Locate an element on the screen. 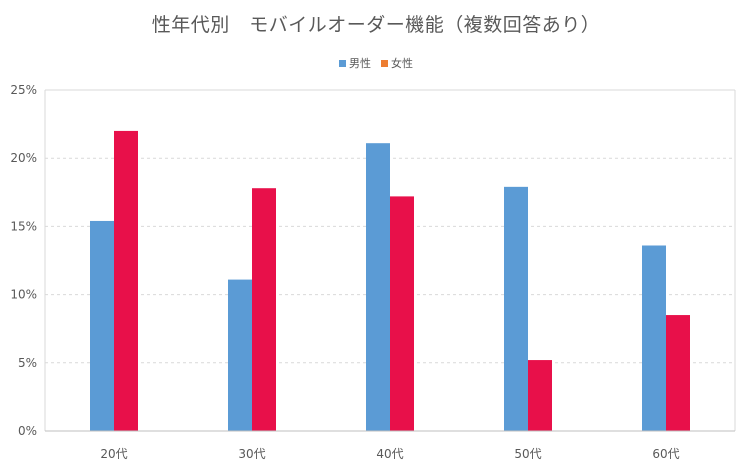  x-tick-label: 30代 is located at coordinates (251, 454).